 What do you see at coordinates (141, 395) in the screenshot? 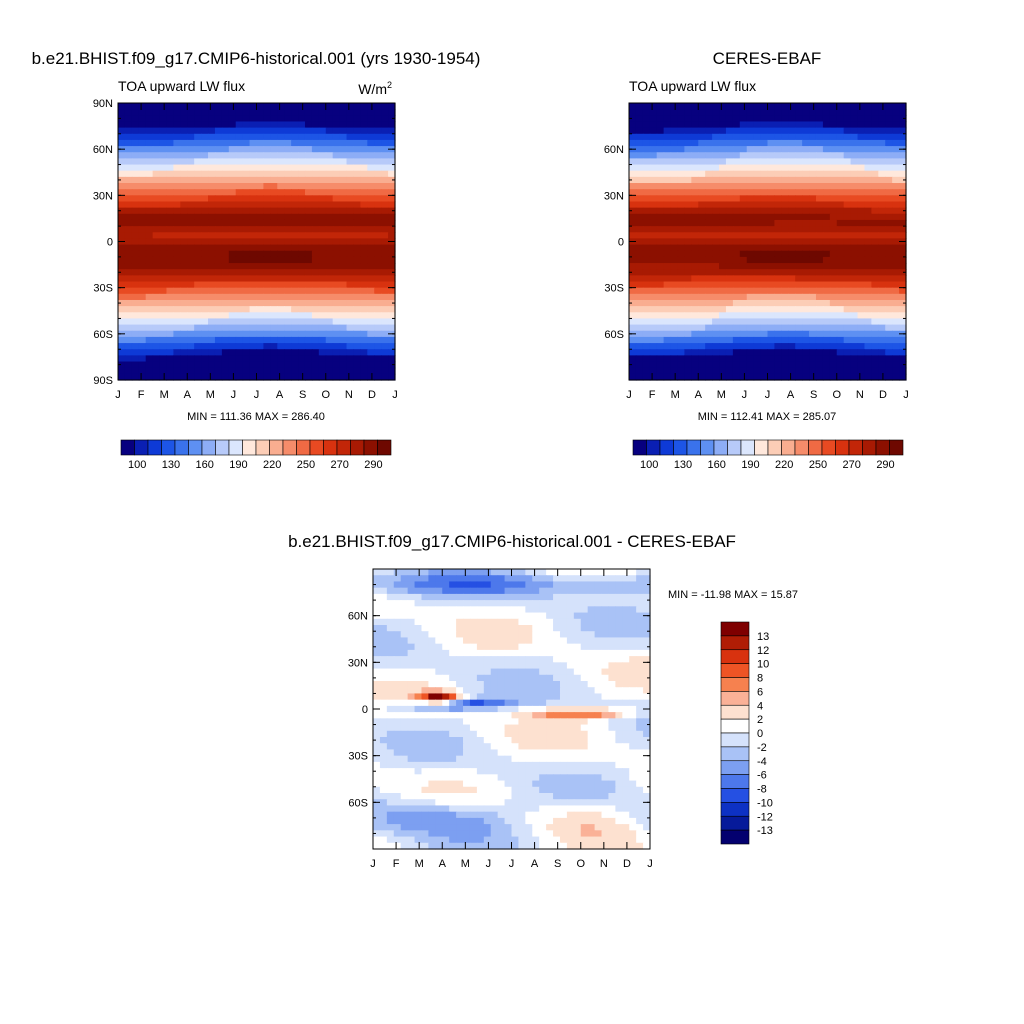
I see `panel-model-x-tick-label: F` at bounding box center [141, 395].